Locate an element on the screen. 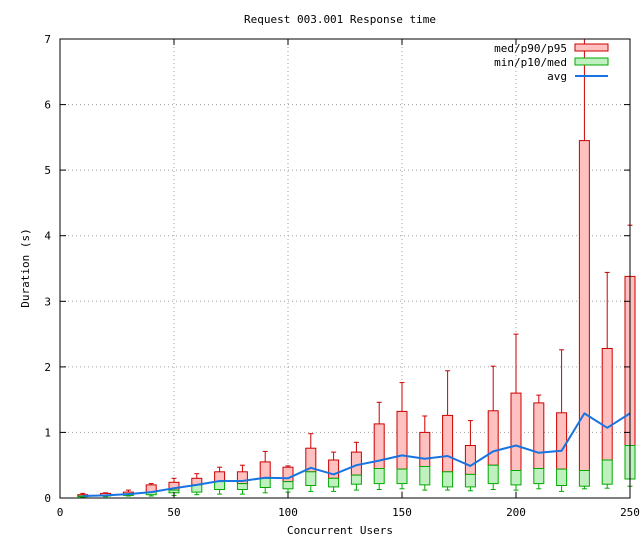 This screenshot has width=640, height=540. y-axis-label: Duration (s) is located at coordinates (25, 267).